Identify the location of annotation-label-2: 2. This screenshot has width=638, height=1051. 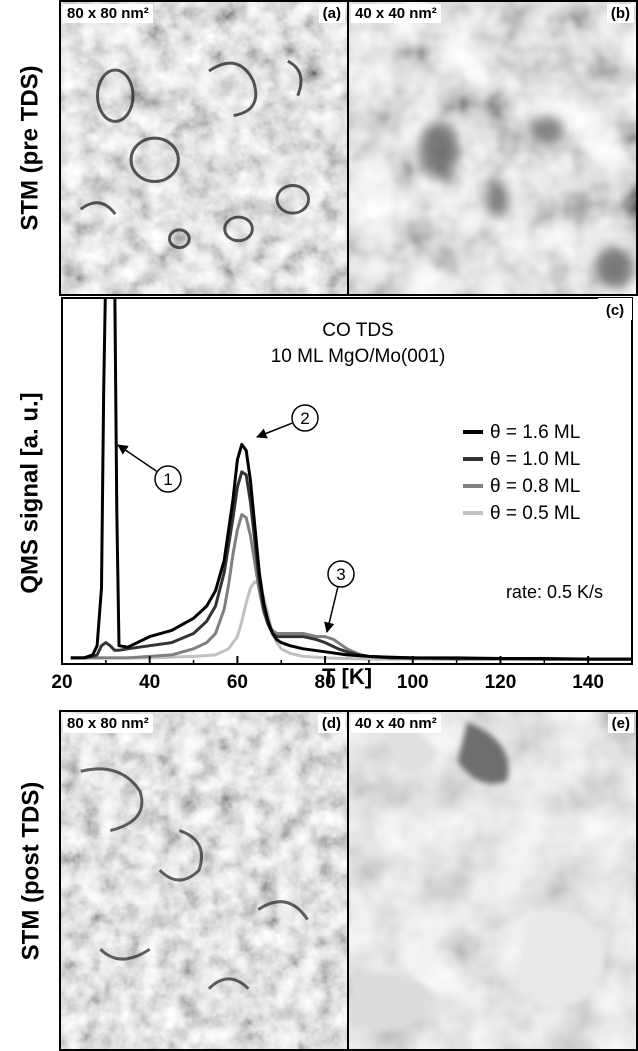
(304, 418).